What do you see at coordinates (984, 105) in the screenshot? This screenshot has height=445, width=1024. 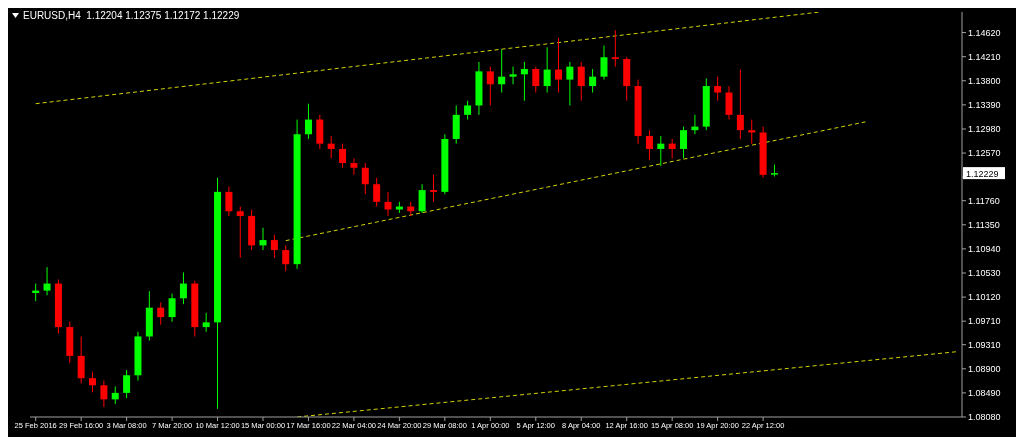 I see `y-tick-label: 1.13390` at bounding box center [984, 105].